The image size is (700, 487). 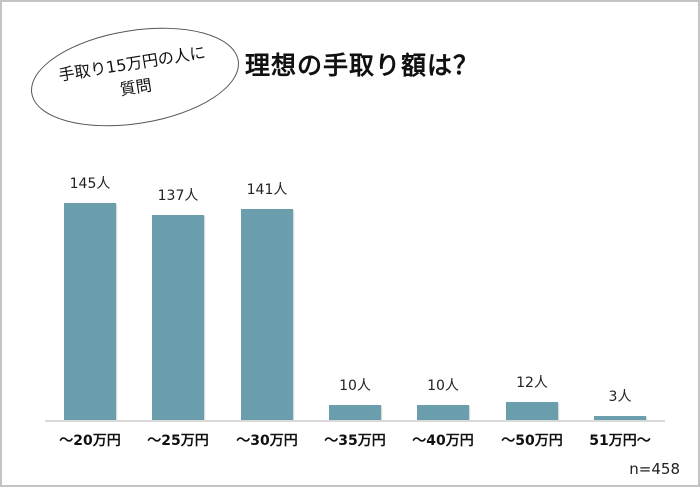 What do you see at coordinates (355, 441) in the screenshot?
I see `category-label: ～35万円` at bounding box center [355, 441].